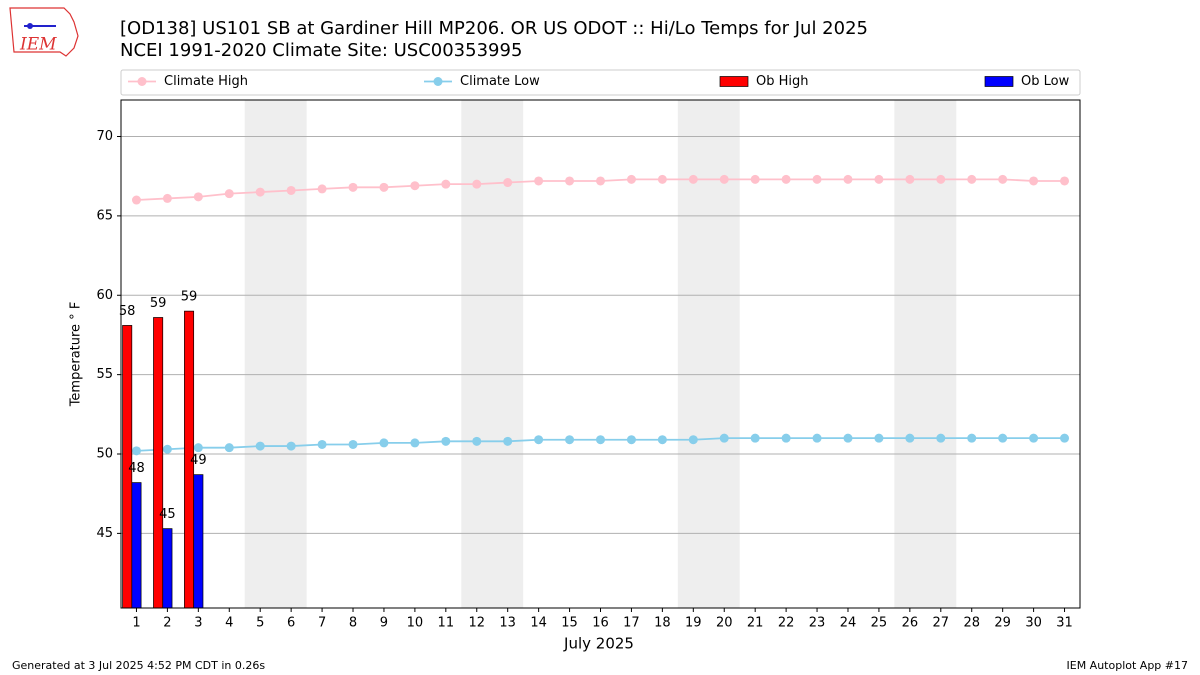 The height and width of the screenshot is (675, 1200). What do you see at coordinates (229, 623) in the screenshot?
I see `x-tick-label: 4` at bounding box center [229, 623].